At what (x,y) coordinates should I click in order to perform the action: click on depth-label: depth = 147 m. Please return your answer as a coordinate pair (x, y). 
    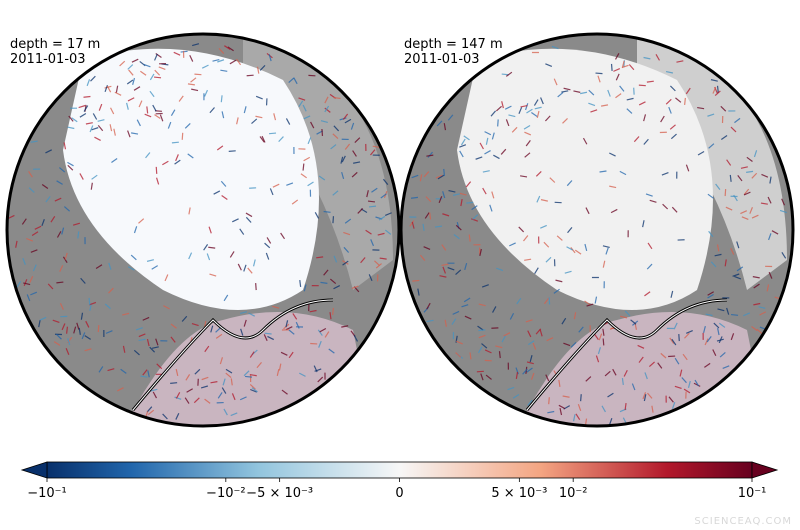
    Looking at the image, I should click on (453, 44).